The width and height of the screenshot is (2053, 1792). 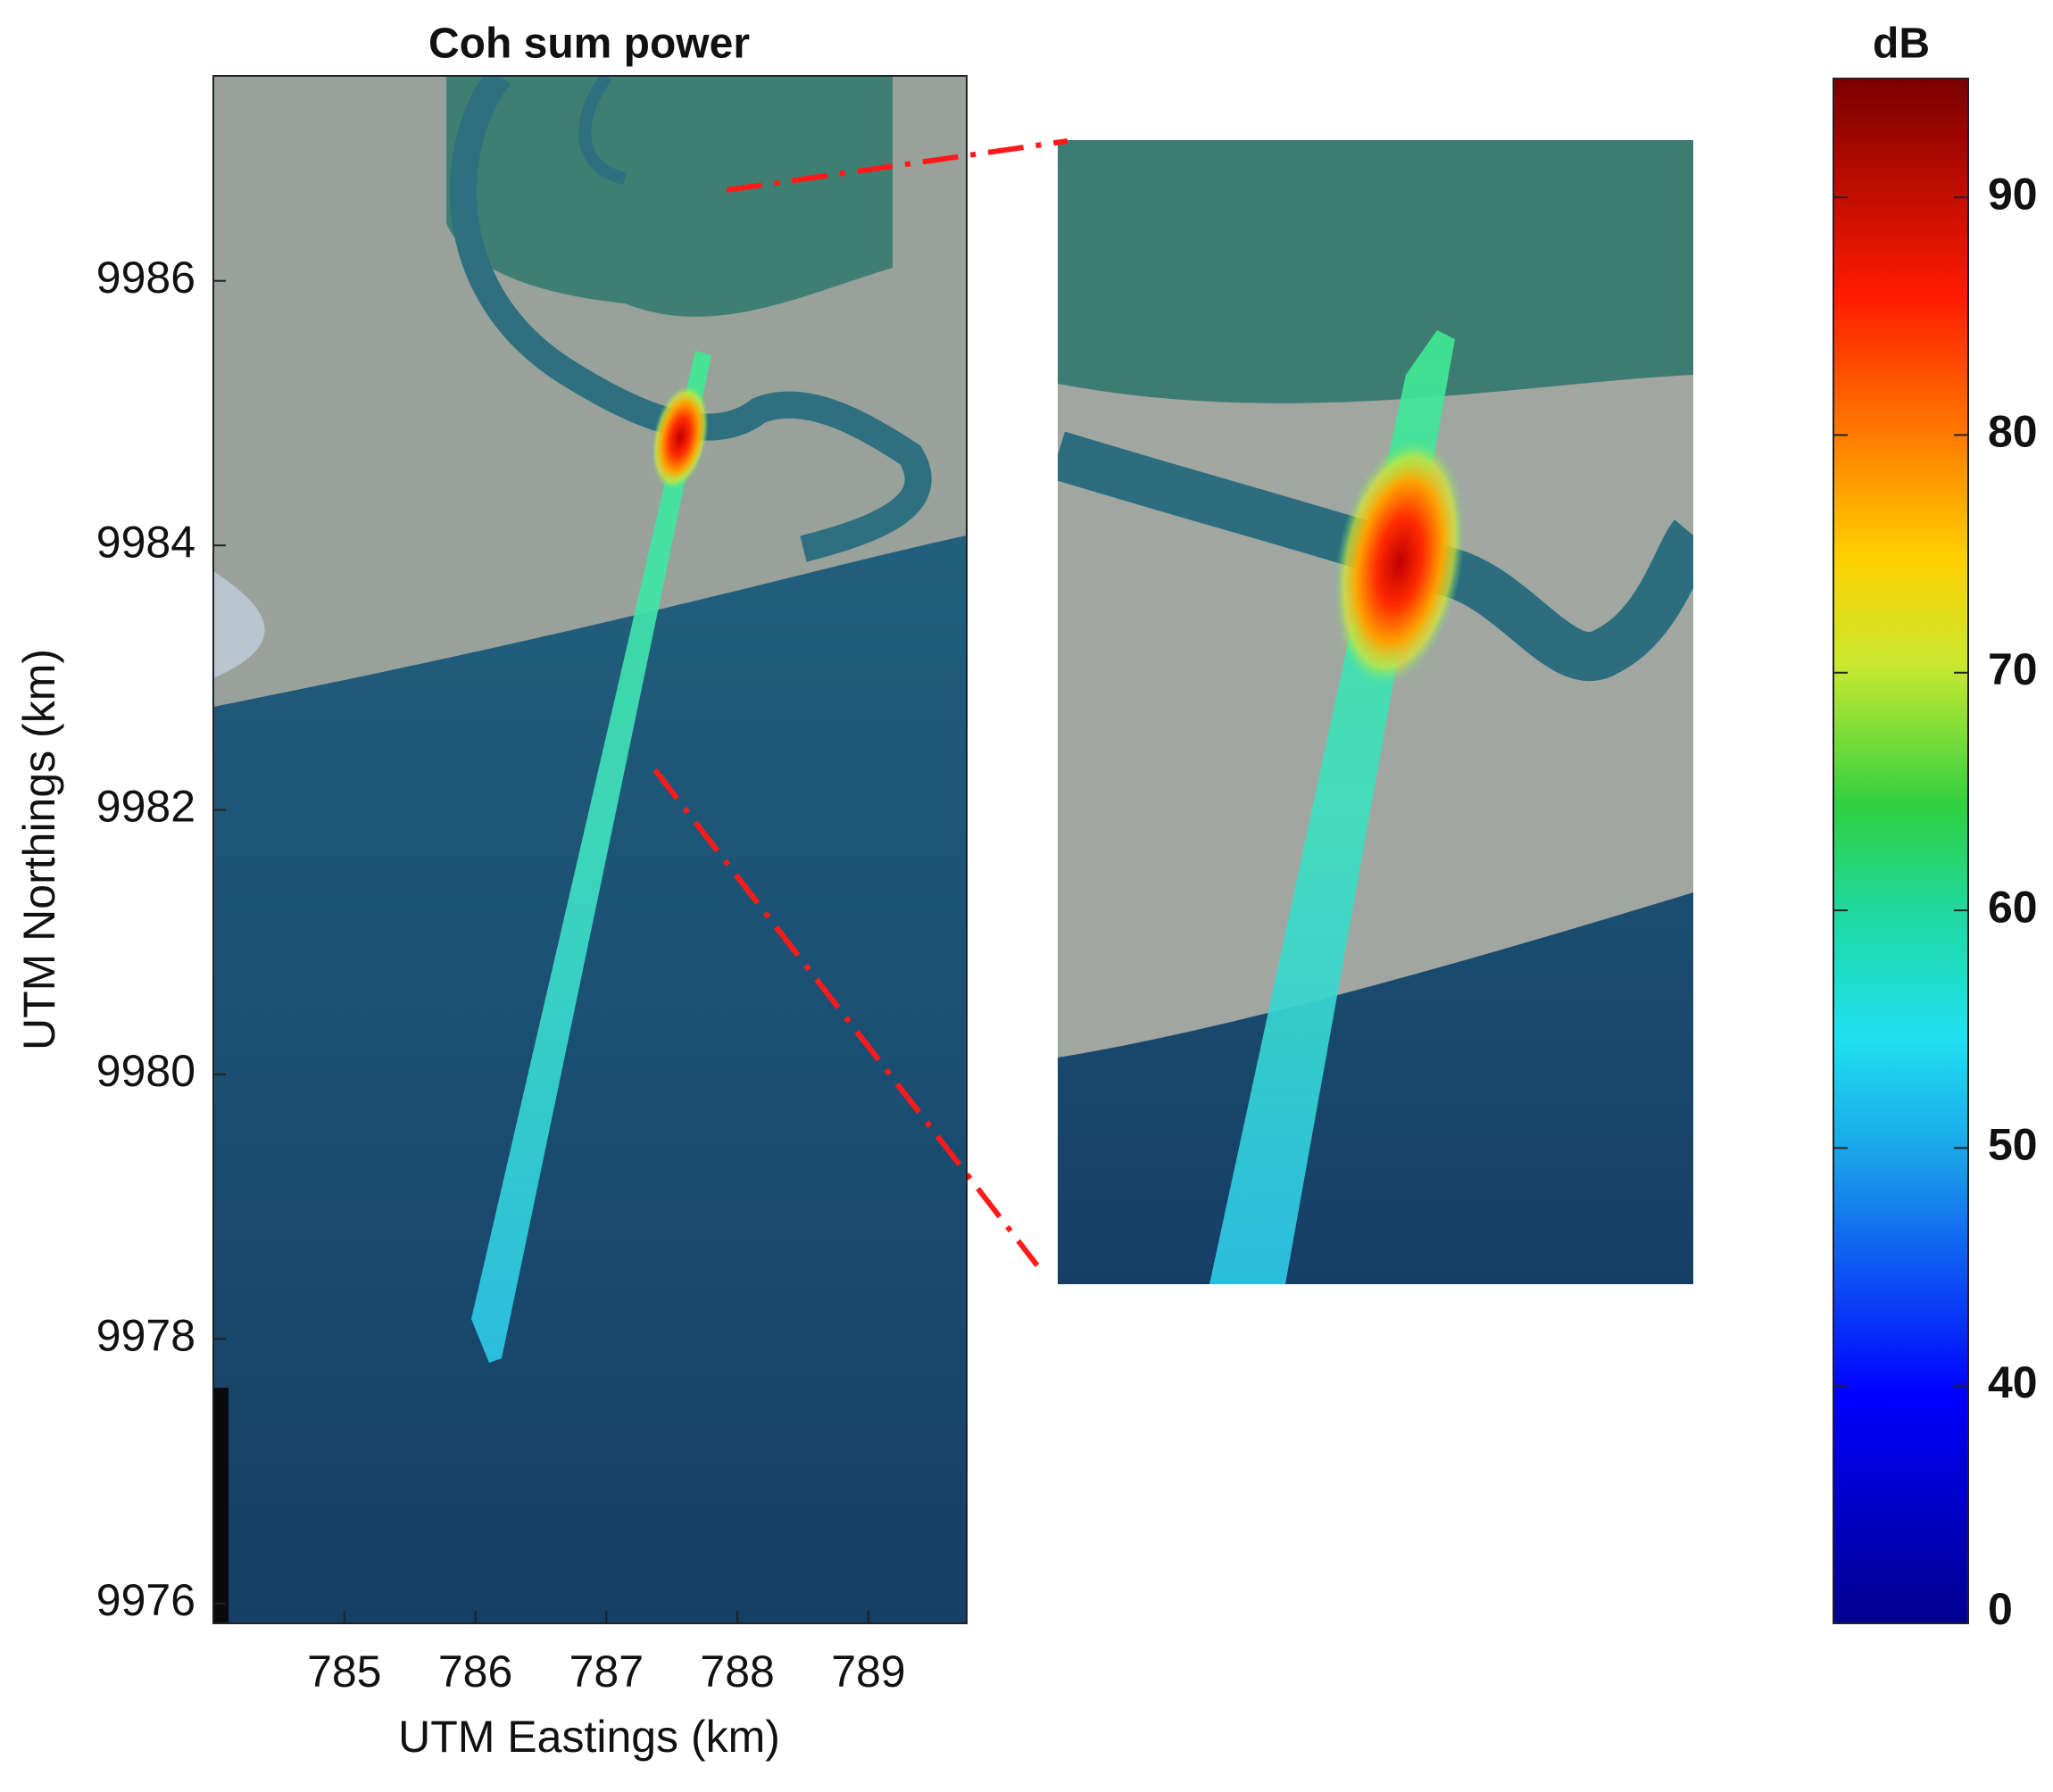 What do you see at coordinates (2013, 432) in the screenshot?
I see `colorbar-tick-label: 80` at bounding box center [2013, 432].